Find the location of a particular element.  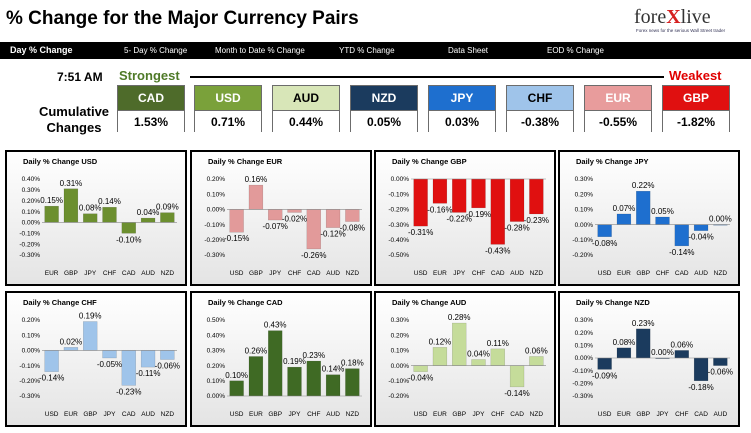

bar-cad is located at coordinates (128, 368).